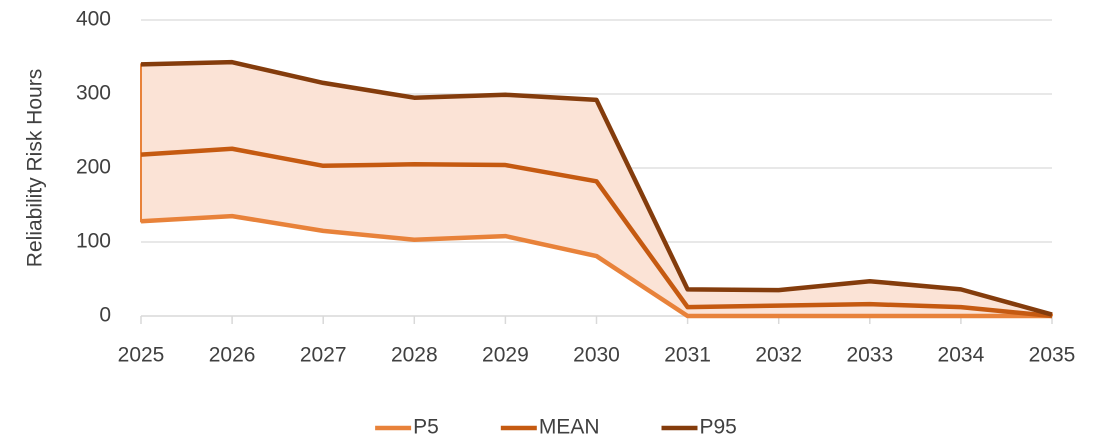  Describe the element at coordinates (141, 355) in the screenshot. I see `x-tick-label: 2025` at that location.